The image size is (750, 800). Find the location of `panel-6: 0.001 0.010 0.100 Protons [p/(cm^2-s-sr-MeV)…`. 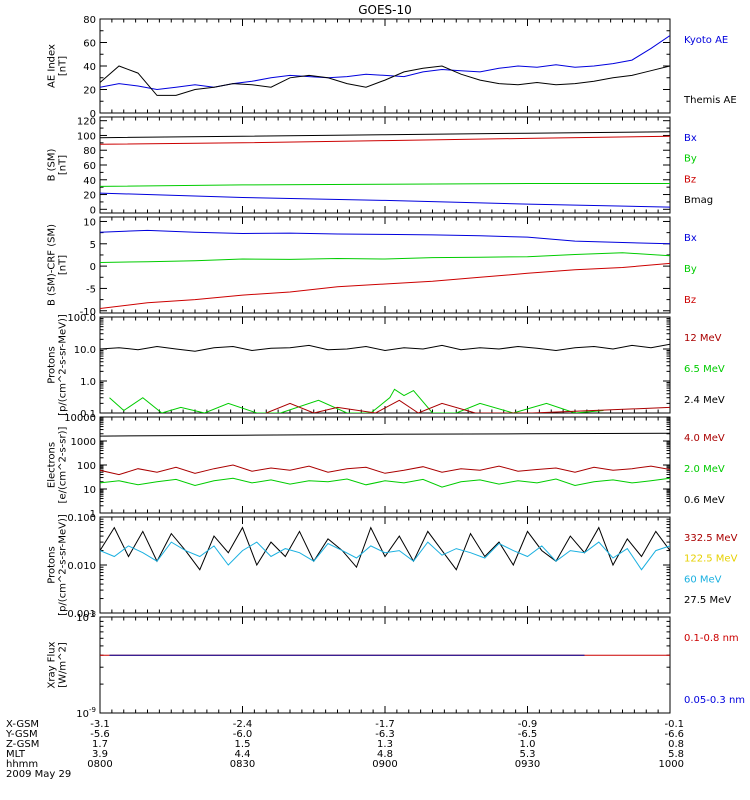

panel-6: 0.001 0.010 0.100 Protons [p/(cm^2-s-sr-MeV)… is located at coordinates (392, 566).